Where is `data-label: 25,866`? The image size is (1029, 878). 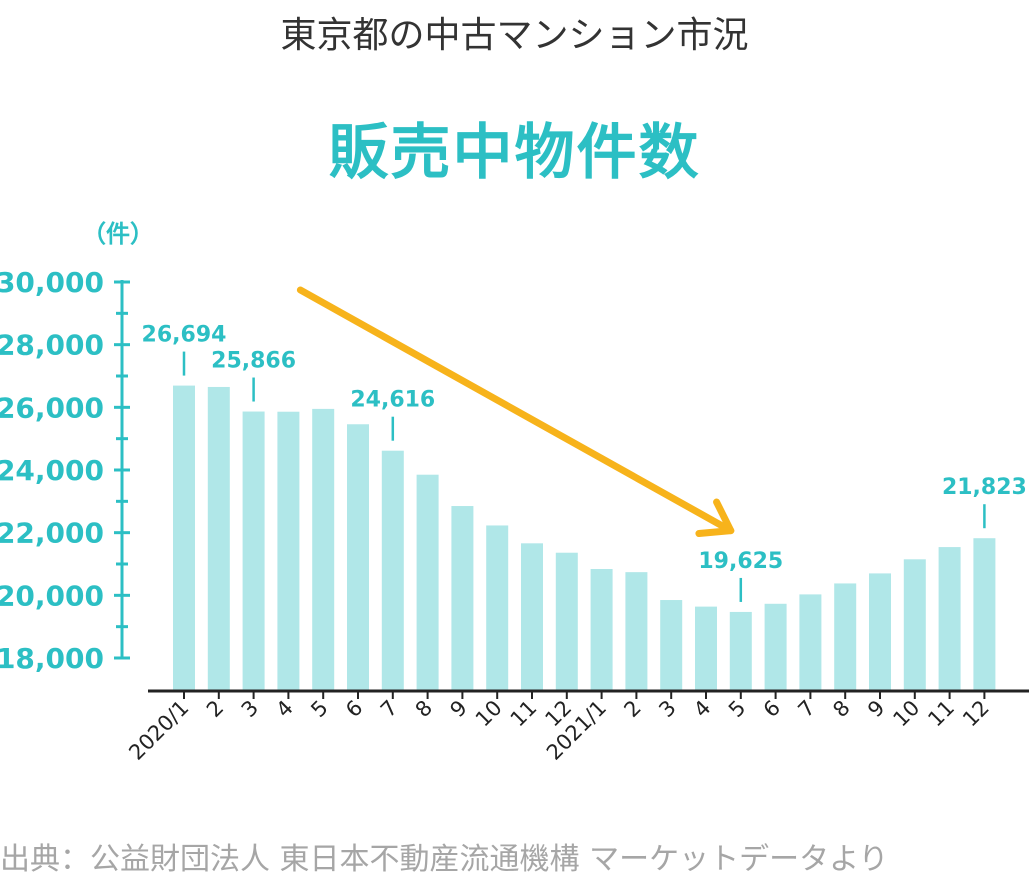
data-label: 25,866 is located at coordinates (253, 361).